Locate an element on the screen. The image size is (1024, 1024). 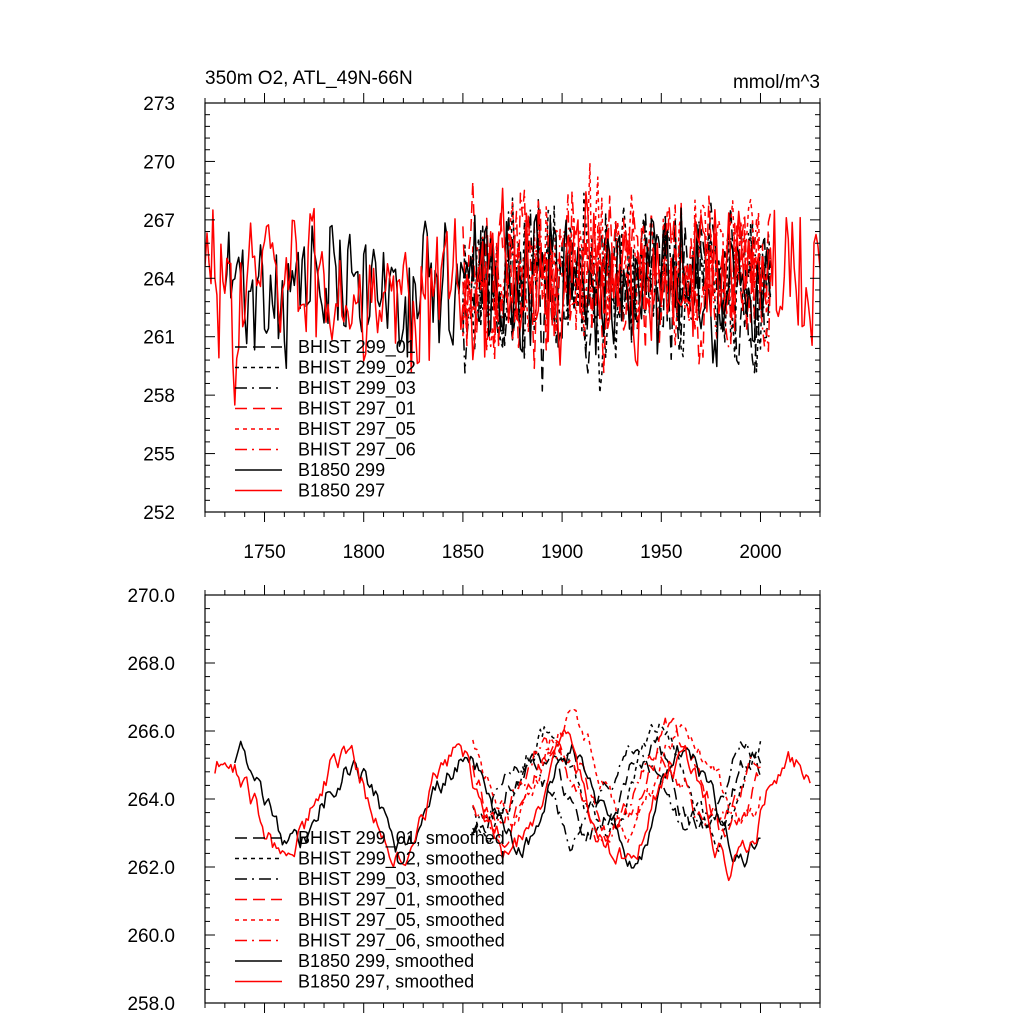
y-tick-label: 252 is located at coordinates (159, 513).